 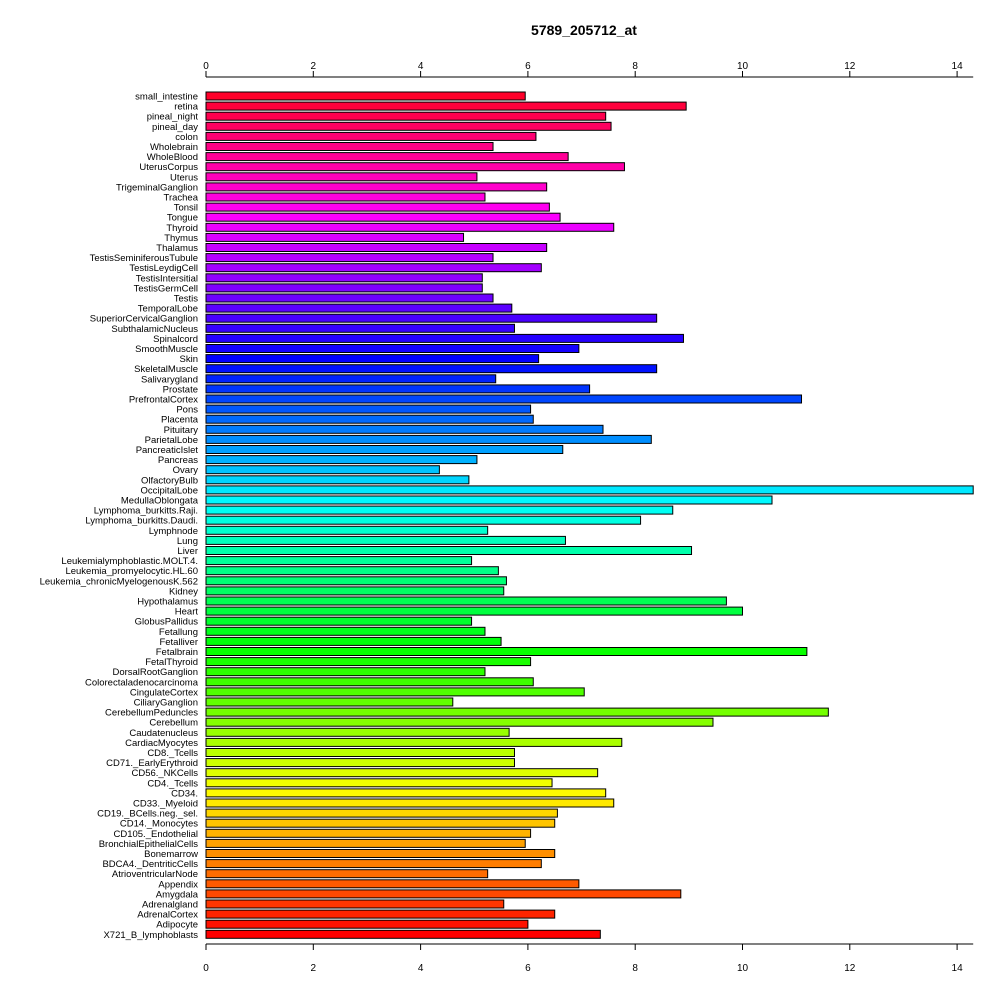 I want to click on category-label: Prostate, so click(x=180, y=389).